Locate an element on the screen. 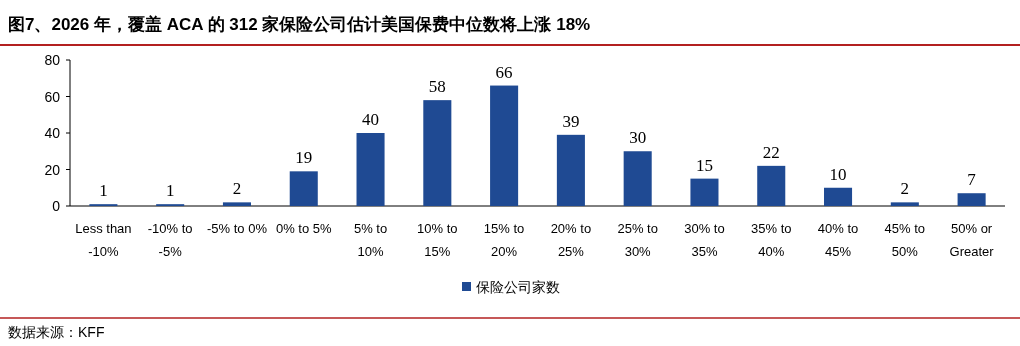 The width and height of the screenshot is (1020, 346). y-tick-label: 40 is located at coordinates (52, 133).